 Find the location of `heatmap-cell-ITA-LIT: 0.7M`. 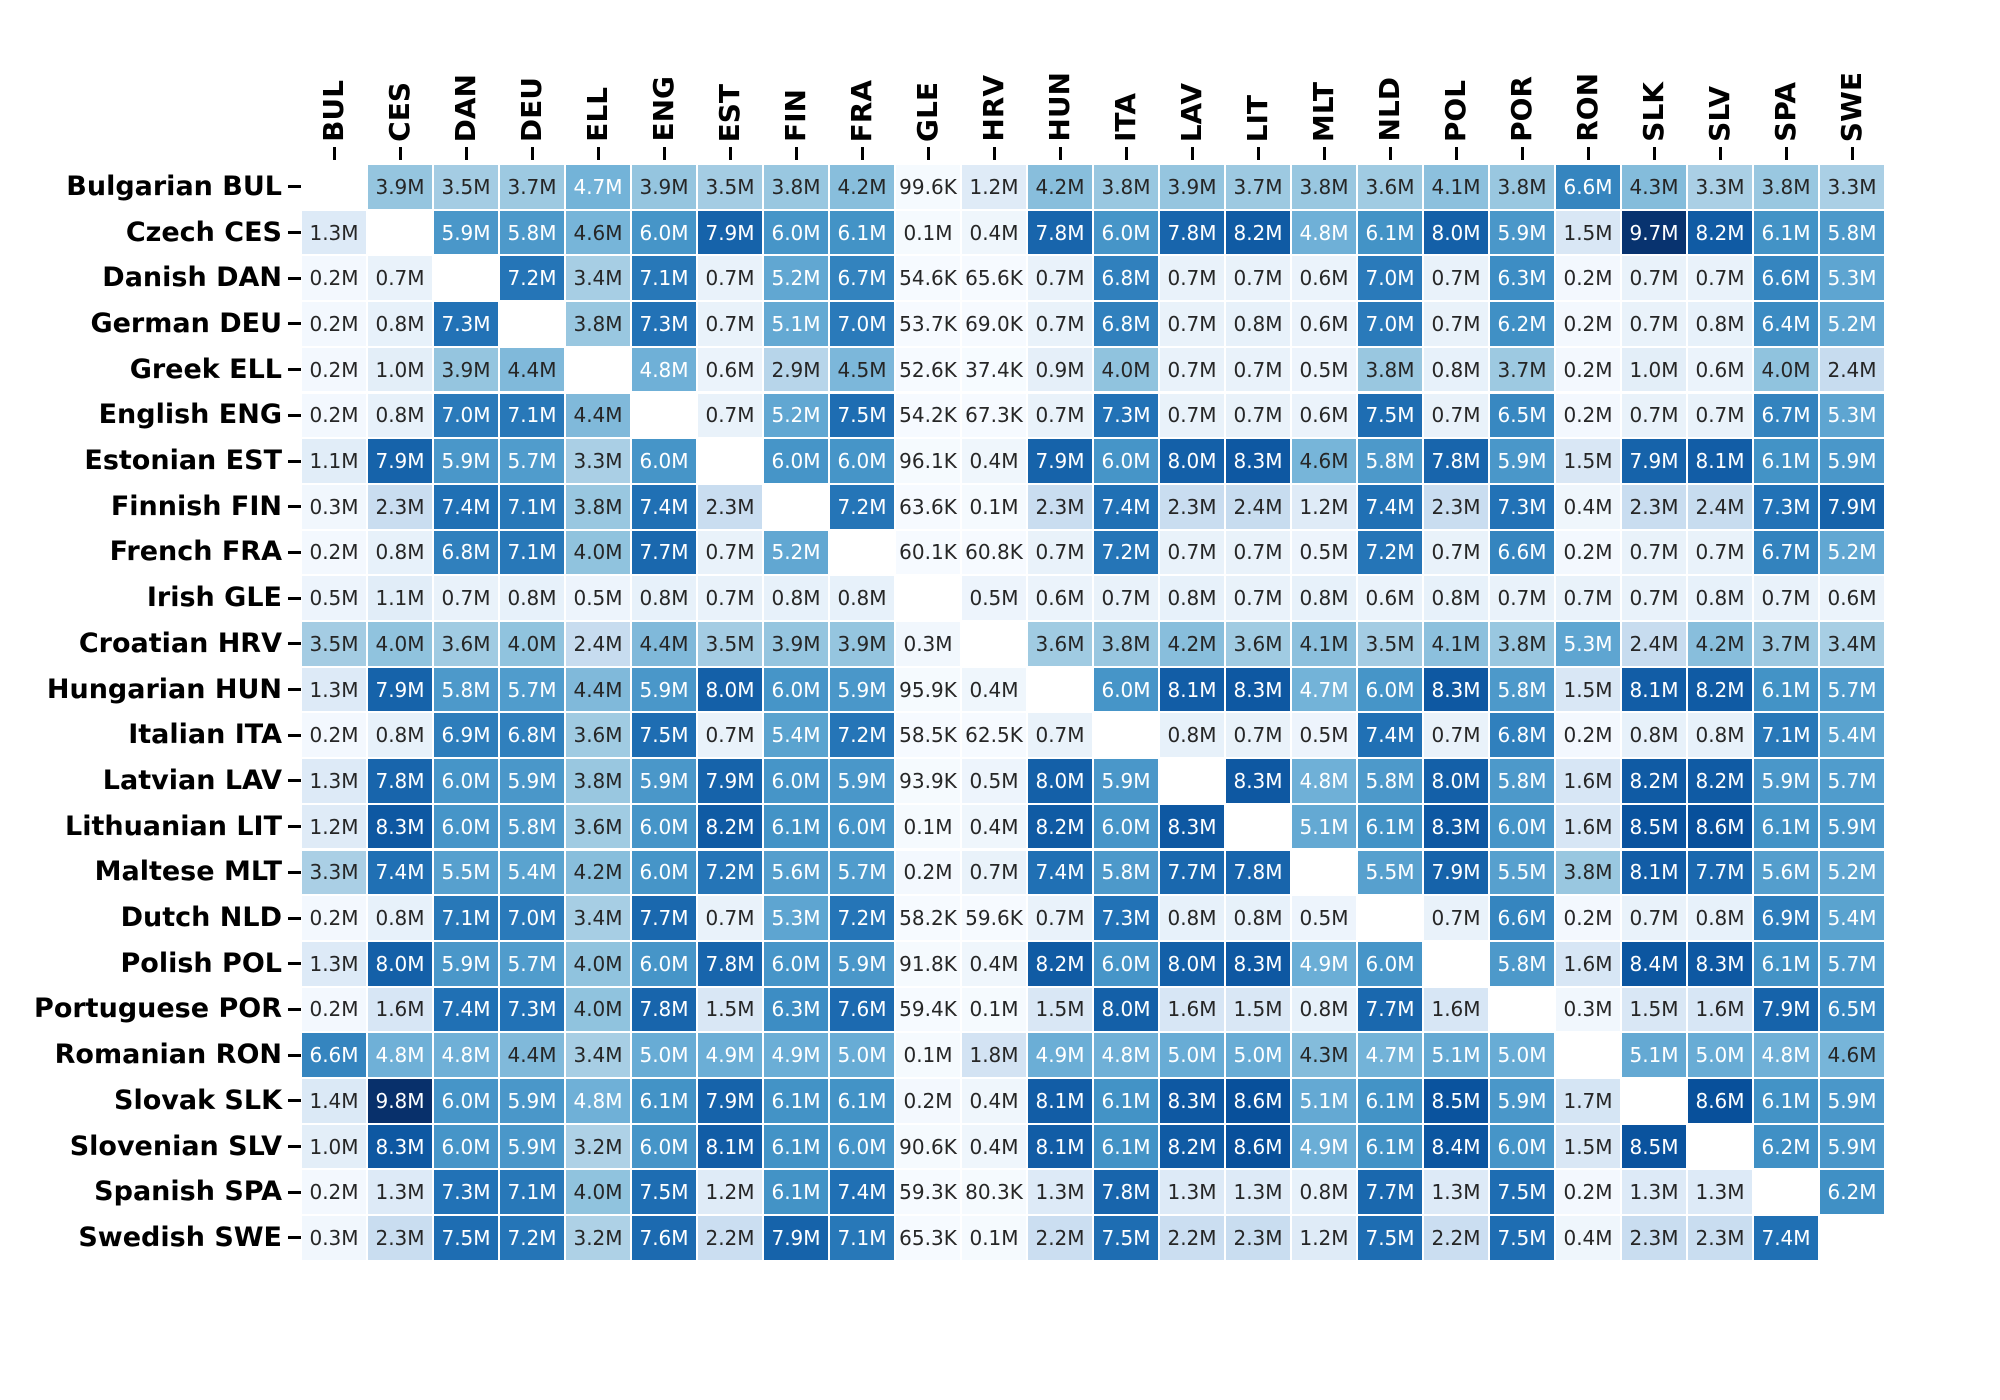

heatmap-cell-ITA-LIT: 0.7M is located at coordinates (1258, 735).